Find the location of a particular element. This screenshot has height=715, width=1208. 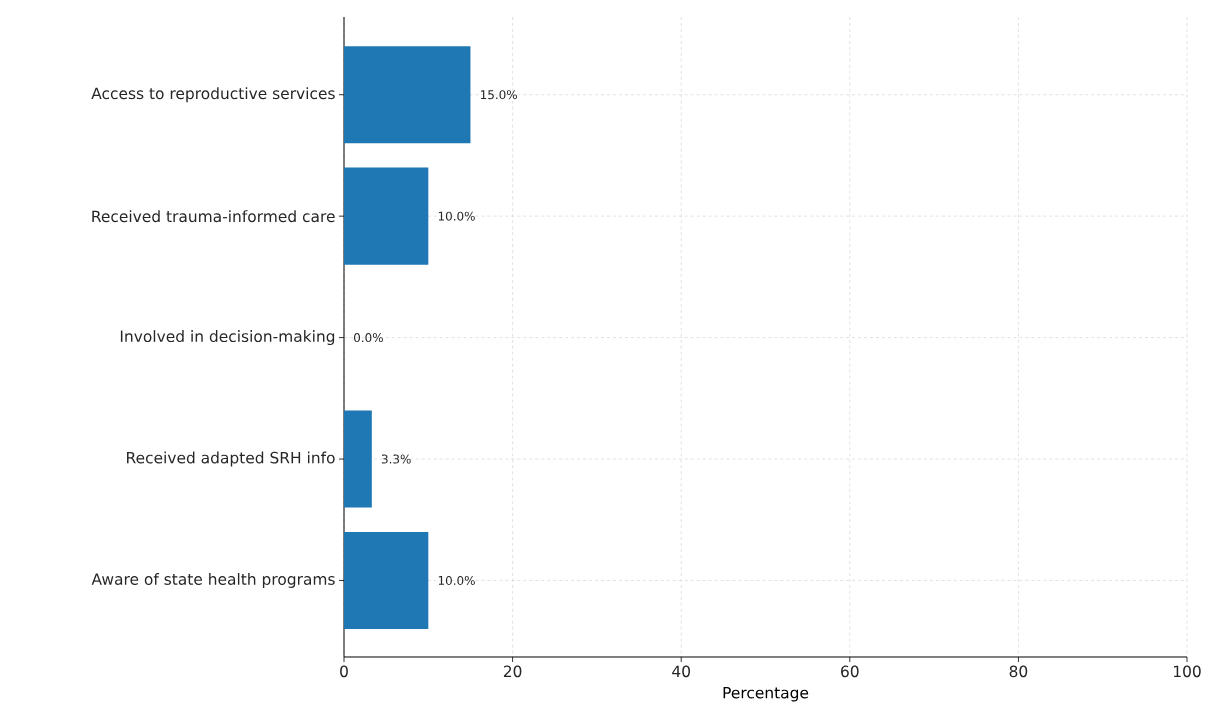

x-tick-label: 0 is located at coordinates (344, 671).